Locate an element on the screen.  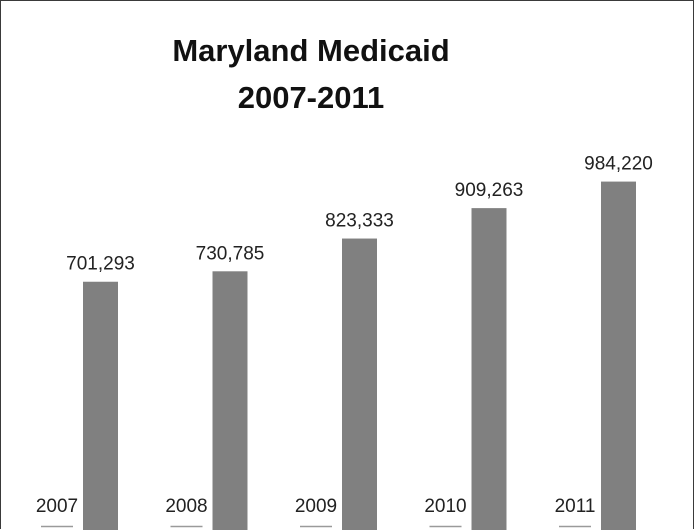
value-label-2007: 701,293 is located at coordinates (100, 264).